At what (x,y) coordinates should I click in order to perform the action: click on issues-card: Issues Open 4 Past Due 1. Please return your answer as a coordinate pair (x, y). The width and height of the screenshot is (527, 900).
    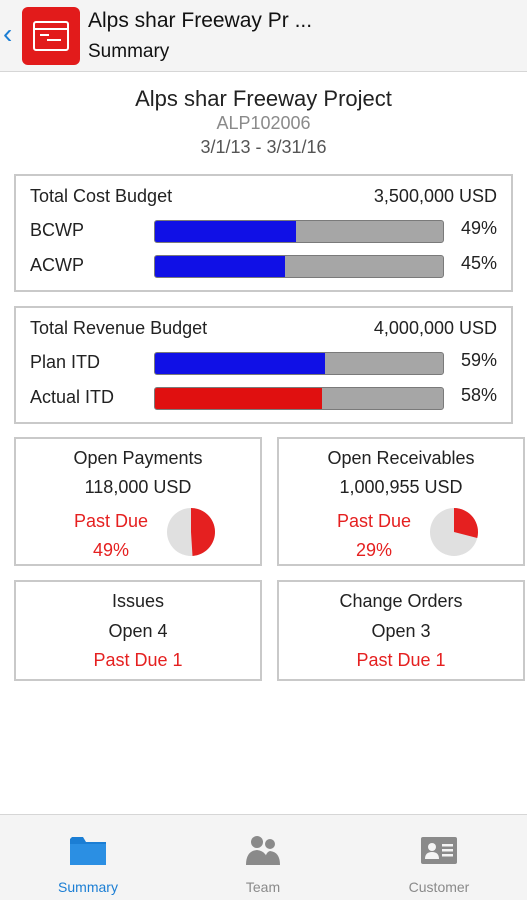
    Looking at the image, I should click on (138, 630).